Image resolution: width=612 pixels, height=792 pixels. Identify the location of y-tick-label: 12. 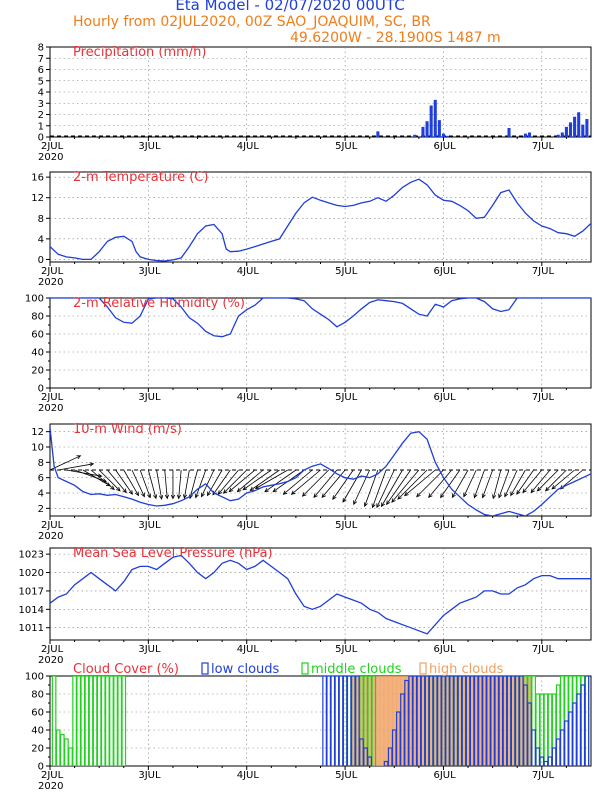
(37, 198).